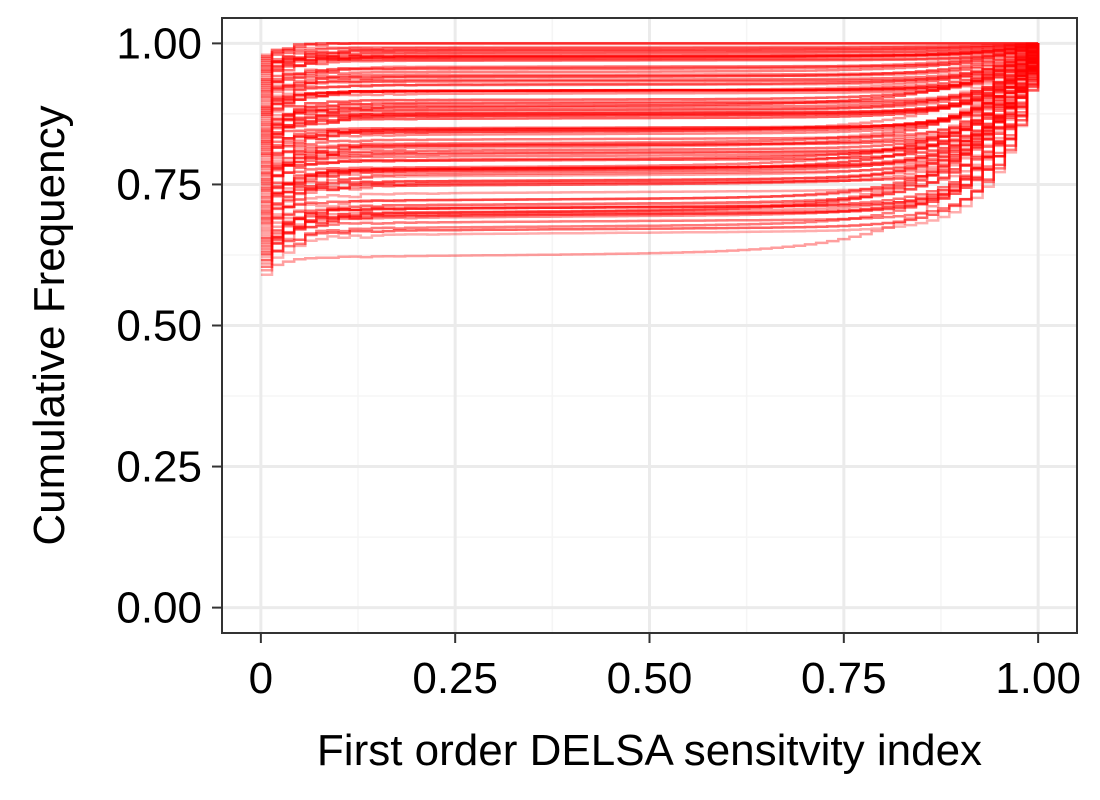  What do you see at coordinates (844, 678) in the screenshot?
I see `x-tick-label: 0.75` at bounding box center [844, 678].